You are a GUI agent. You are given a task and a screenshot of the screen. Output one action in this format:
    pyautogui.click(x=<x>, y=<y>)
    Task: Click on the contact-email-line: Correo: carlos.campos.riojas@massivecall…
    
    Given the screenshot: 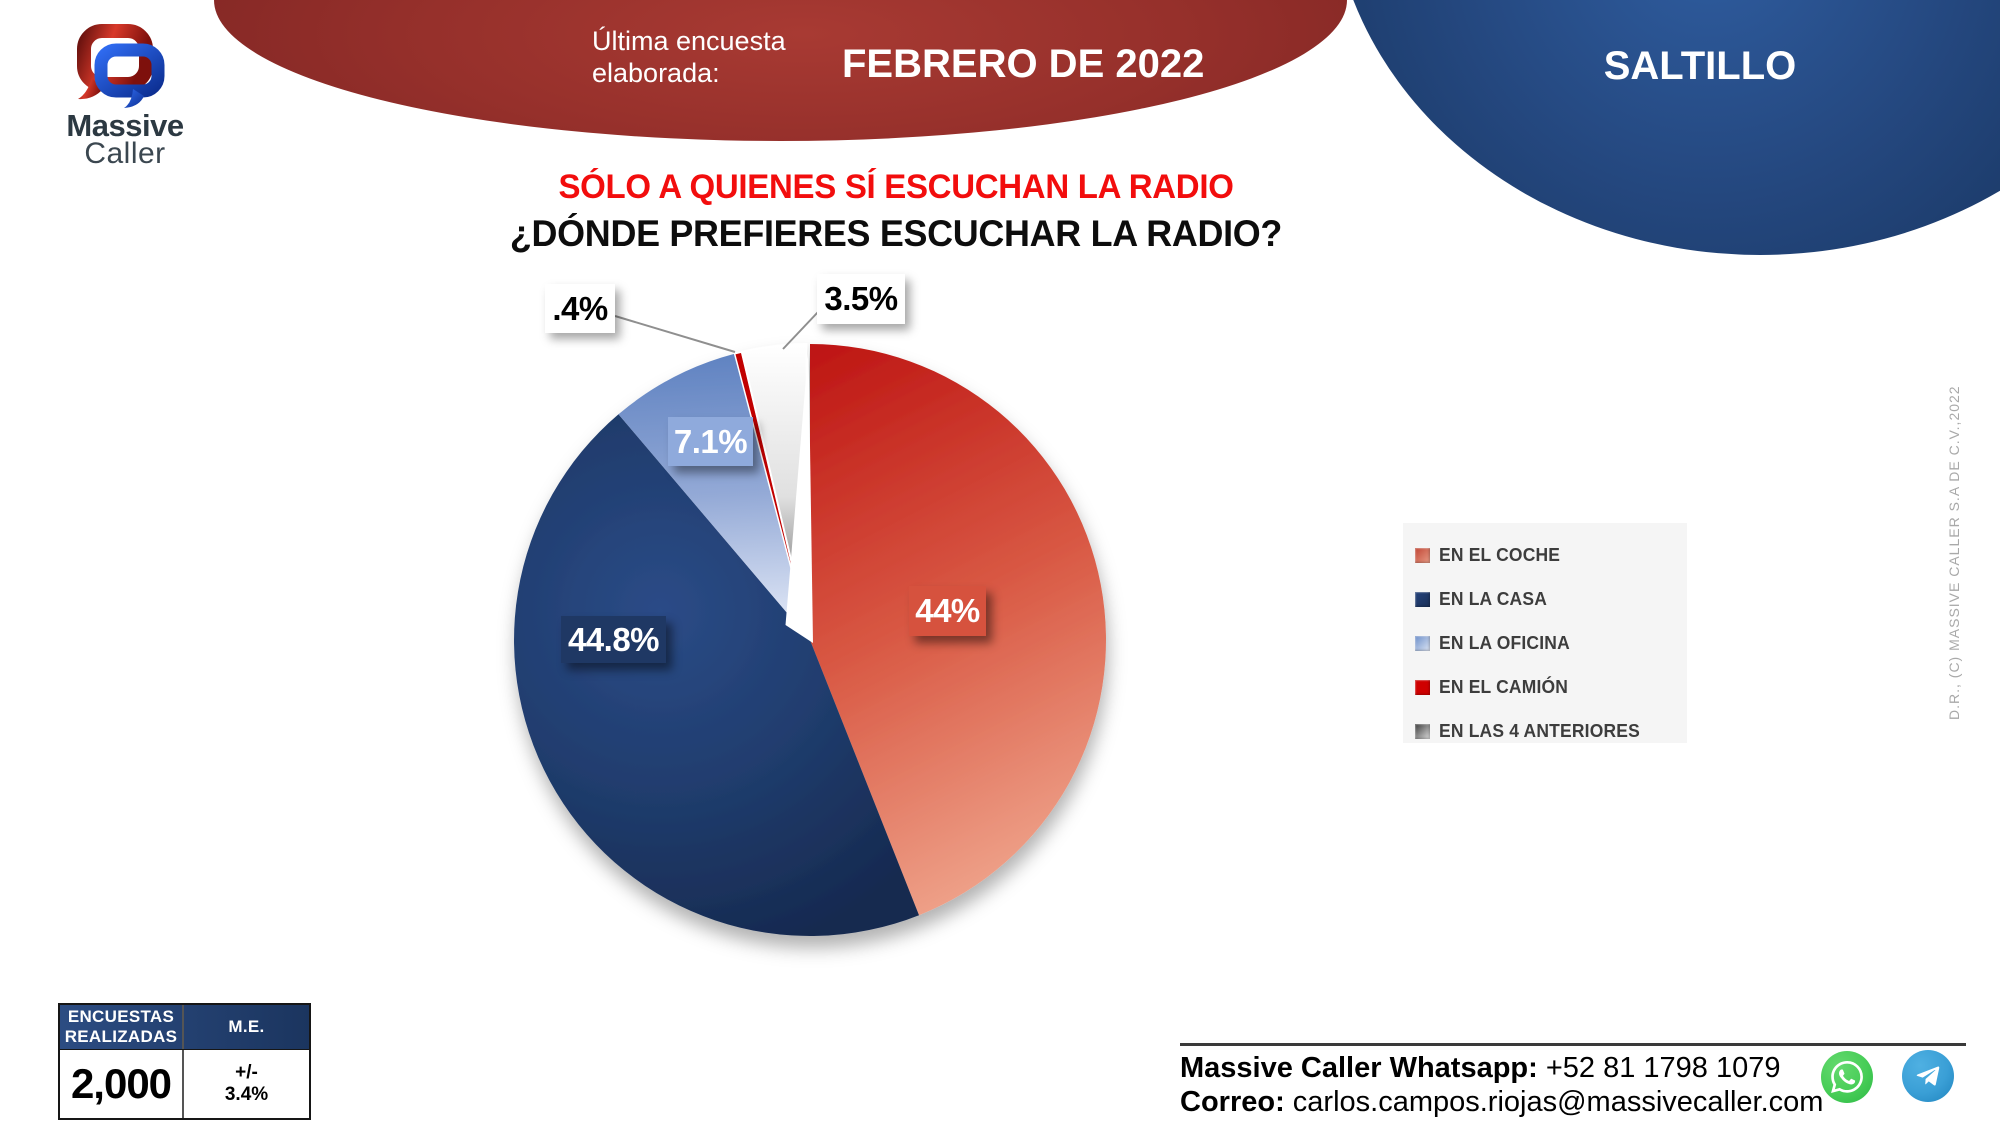 What is the action you would take?
    pyautogui.click(x=1501, y=1102)
    